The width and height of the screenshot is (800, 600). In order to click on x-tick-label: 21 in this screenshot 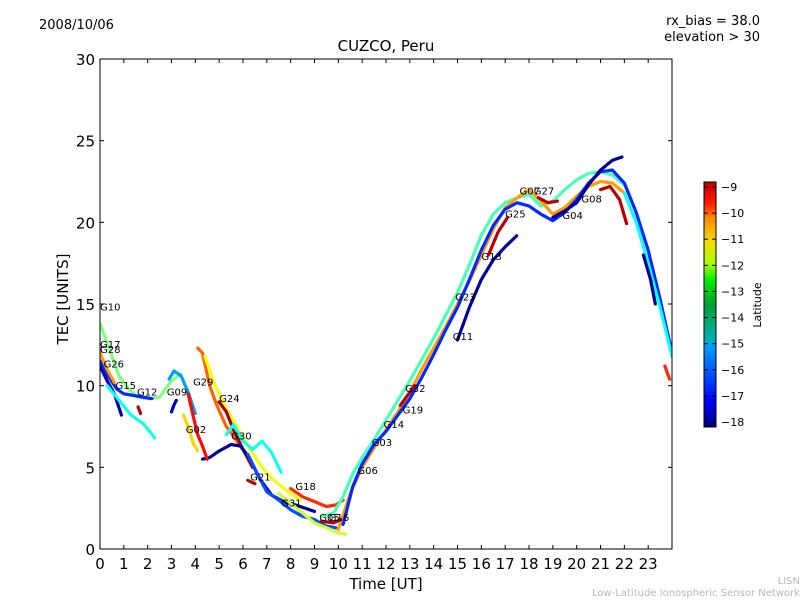, I will do `click(600, 564)`.